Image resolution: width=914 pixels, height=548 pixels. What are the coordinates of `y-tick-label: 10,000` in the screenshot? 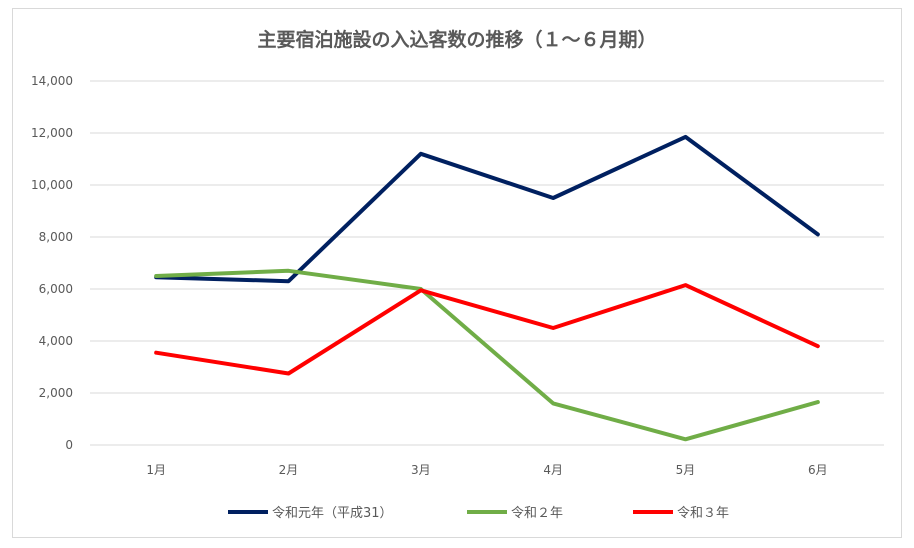 It's located at (52, 185).